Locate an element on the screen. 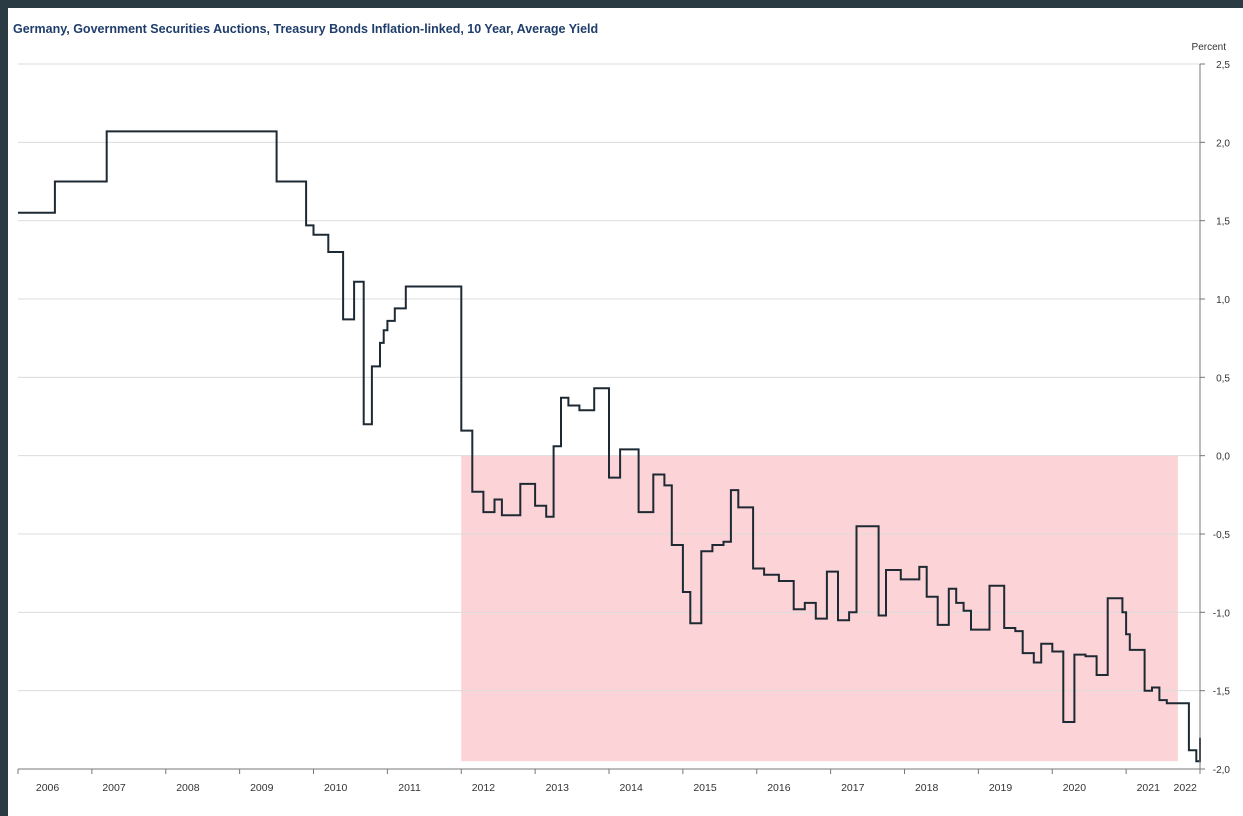 The width and height of the screenshot is (1243, 816). y-tick-label-4: 0,5 is located at coordinates (1223, 378).